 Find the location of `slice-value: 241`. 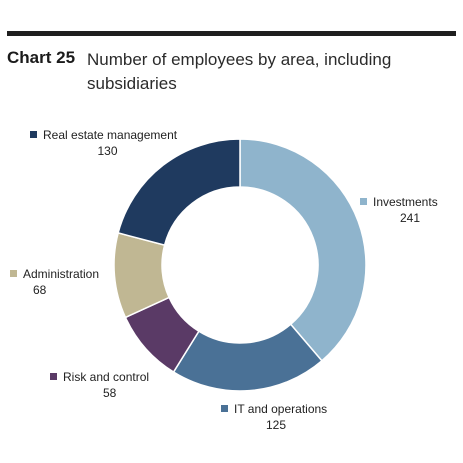

slice-value: 241 is located at coordinates (409, 218).